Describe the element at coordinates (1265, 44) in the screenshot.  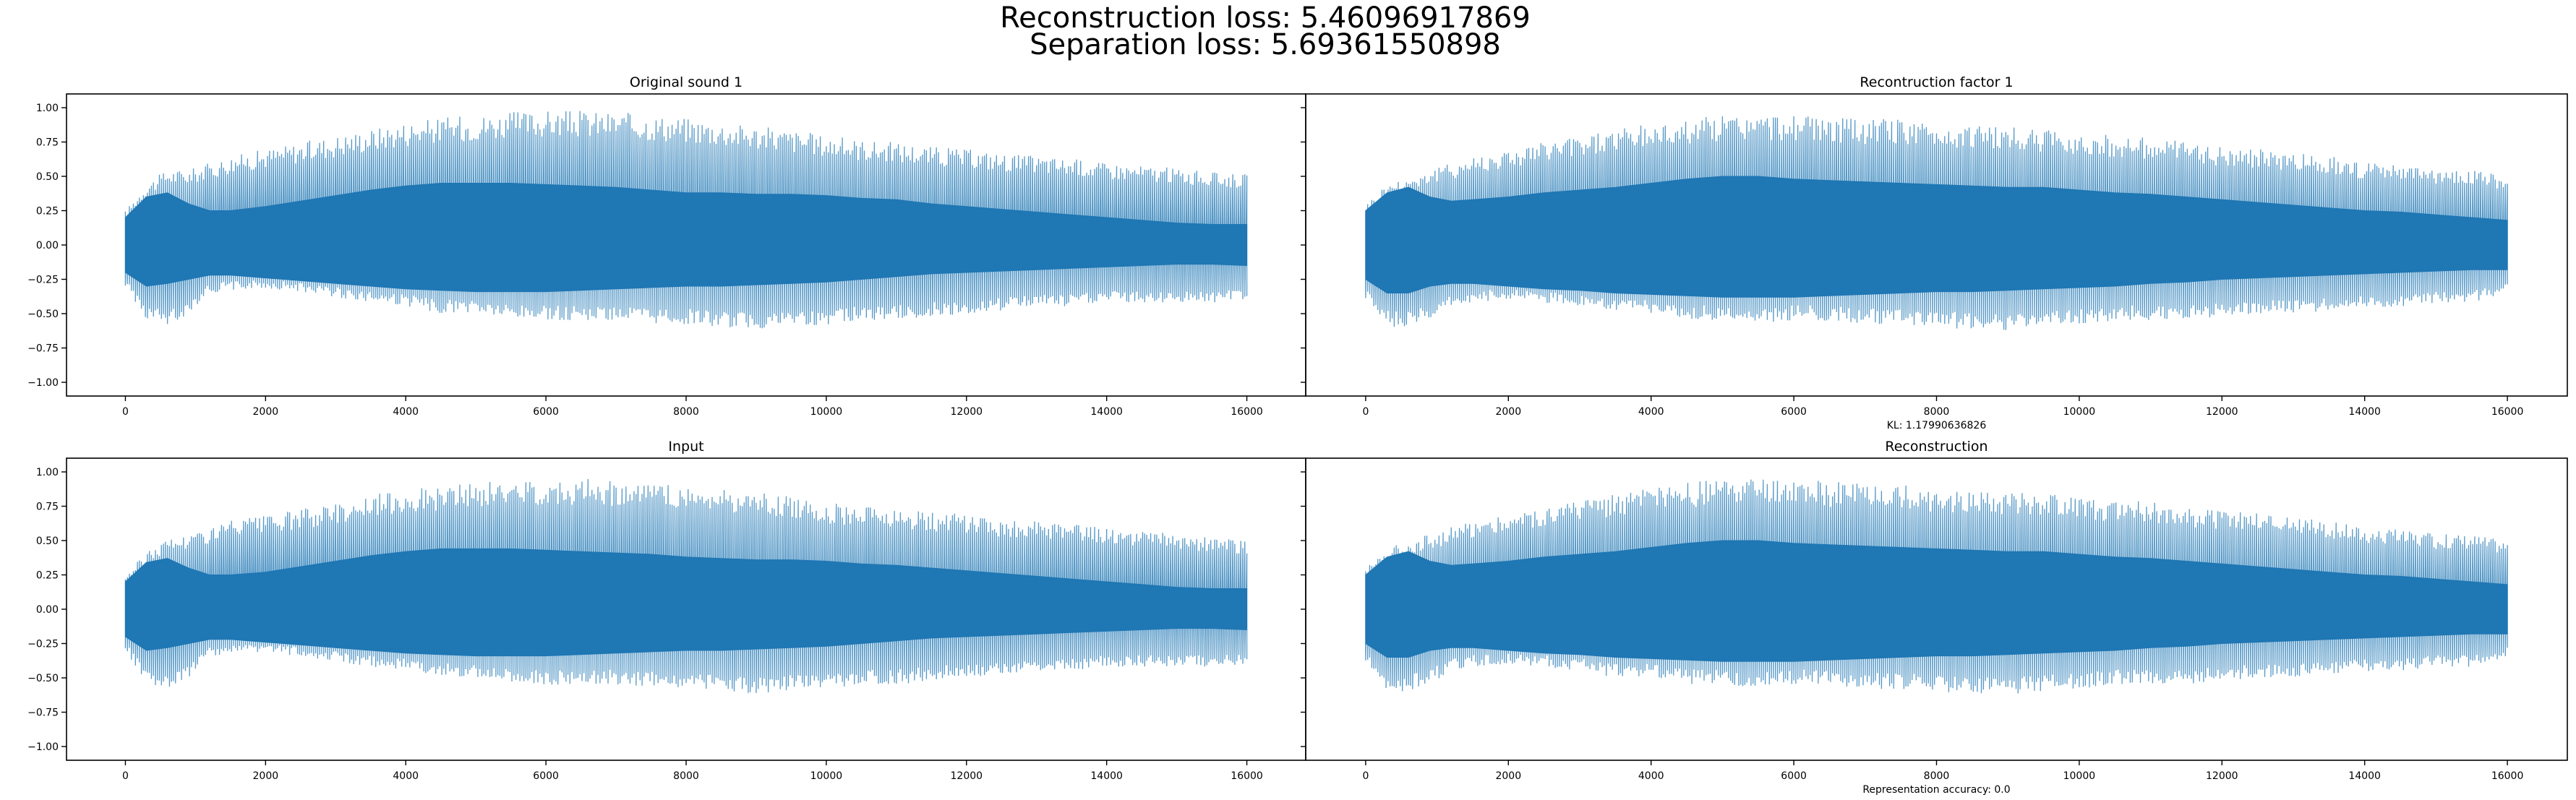
I see `figure-title-line-2: Separation loss: 5.69361550898` at that location.